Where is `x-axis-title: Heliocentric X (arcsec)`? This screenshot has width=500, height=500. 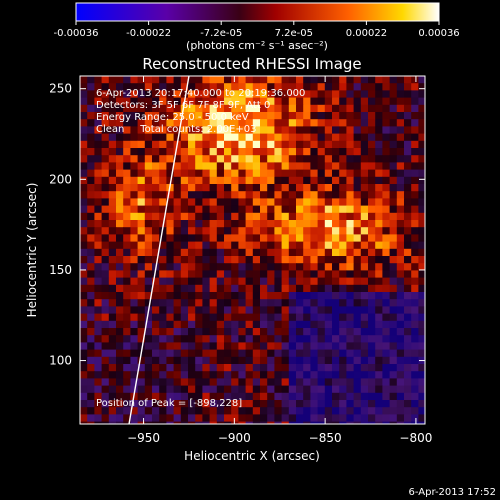
x-axis-title: Heliocentric X (arcsec) is located at coordinates (252, 456).